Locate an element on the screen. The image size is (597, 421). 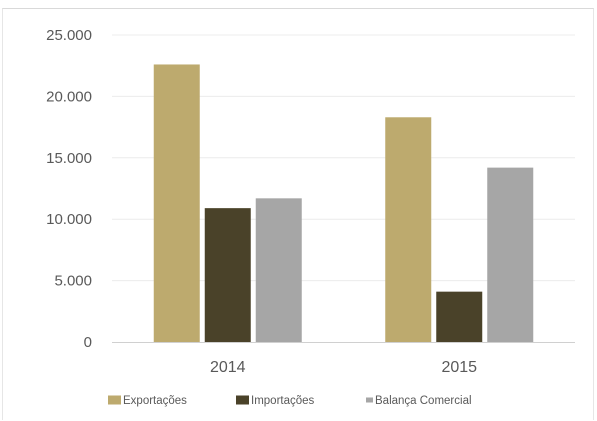
y-tick-label: 15.000 is located at coordinates (69, 158).